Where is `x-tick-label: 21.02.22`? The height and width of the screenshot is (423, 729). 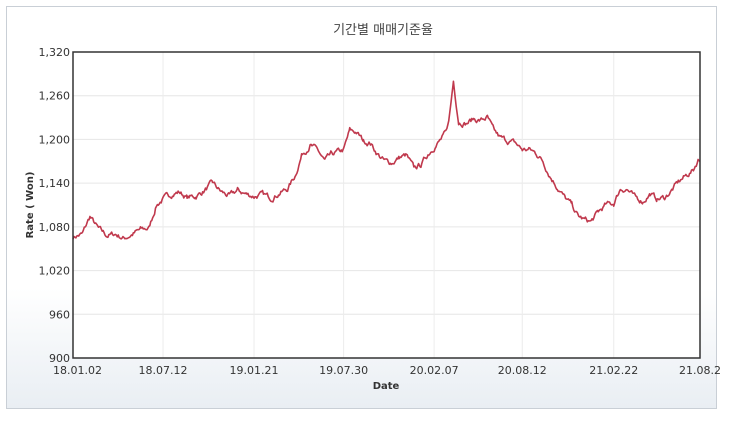 x-tick-label: 21.02.22 is located at coordinates (613, 370).